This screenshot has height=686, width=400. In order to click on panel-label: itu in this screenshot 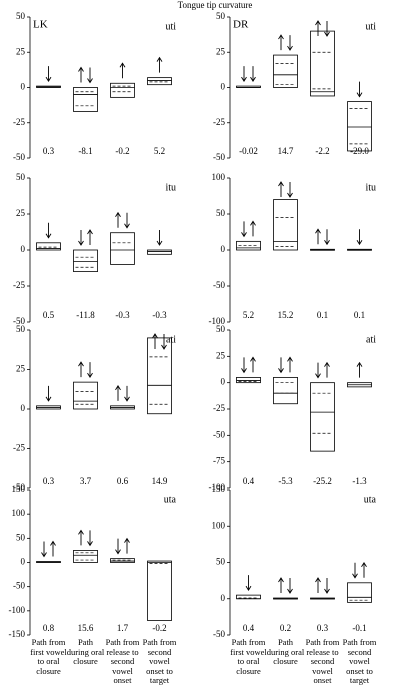, I will do `click(370, 187)`.